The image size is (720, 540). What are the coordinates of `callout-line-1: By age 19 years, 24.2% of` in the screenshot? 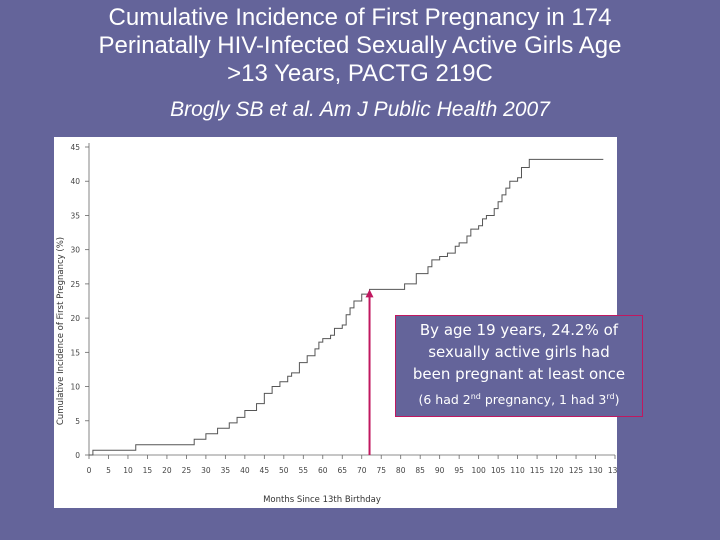 It's located at (519, 330).